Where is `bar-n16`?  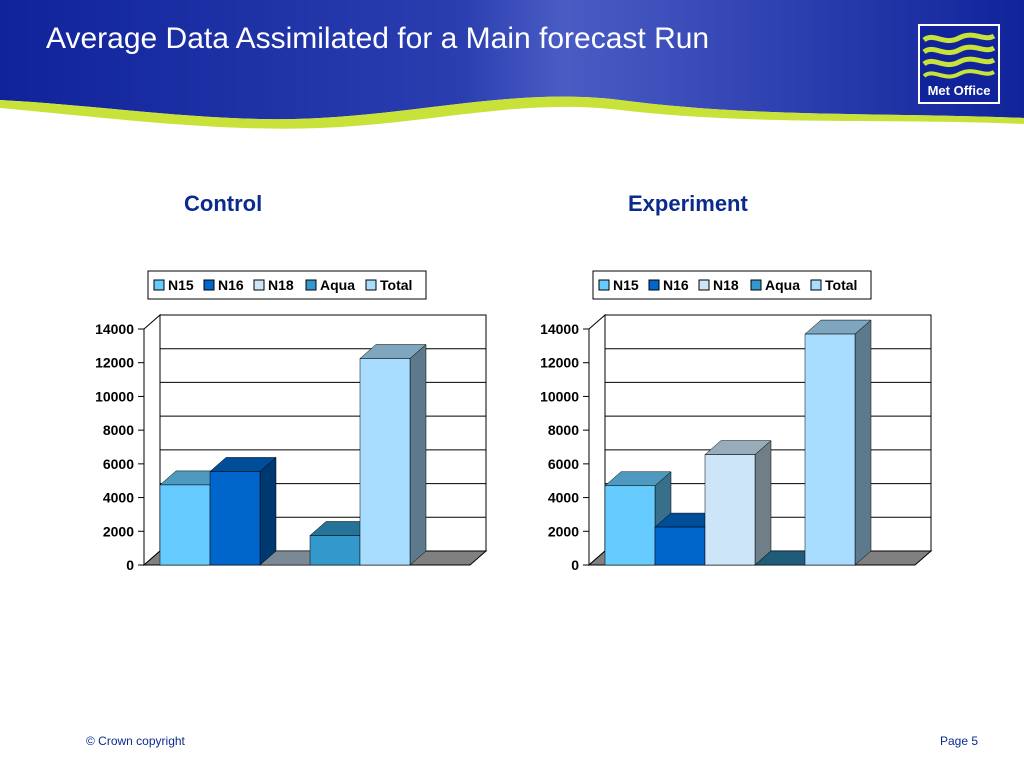
bar-n16 is located at coordinates (243, 511).